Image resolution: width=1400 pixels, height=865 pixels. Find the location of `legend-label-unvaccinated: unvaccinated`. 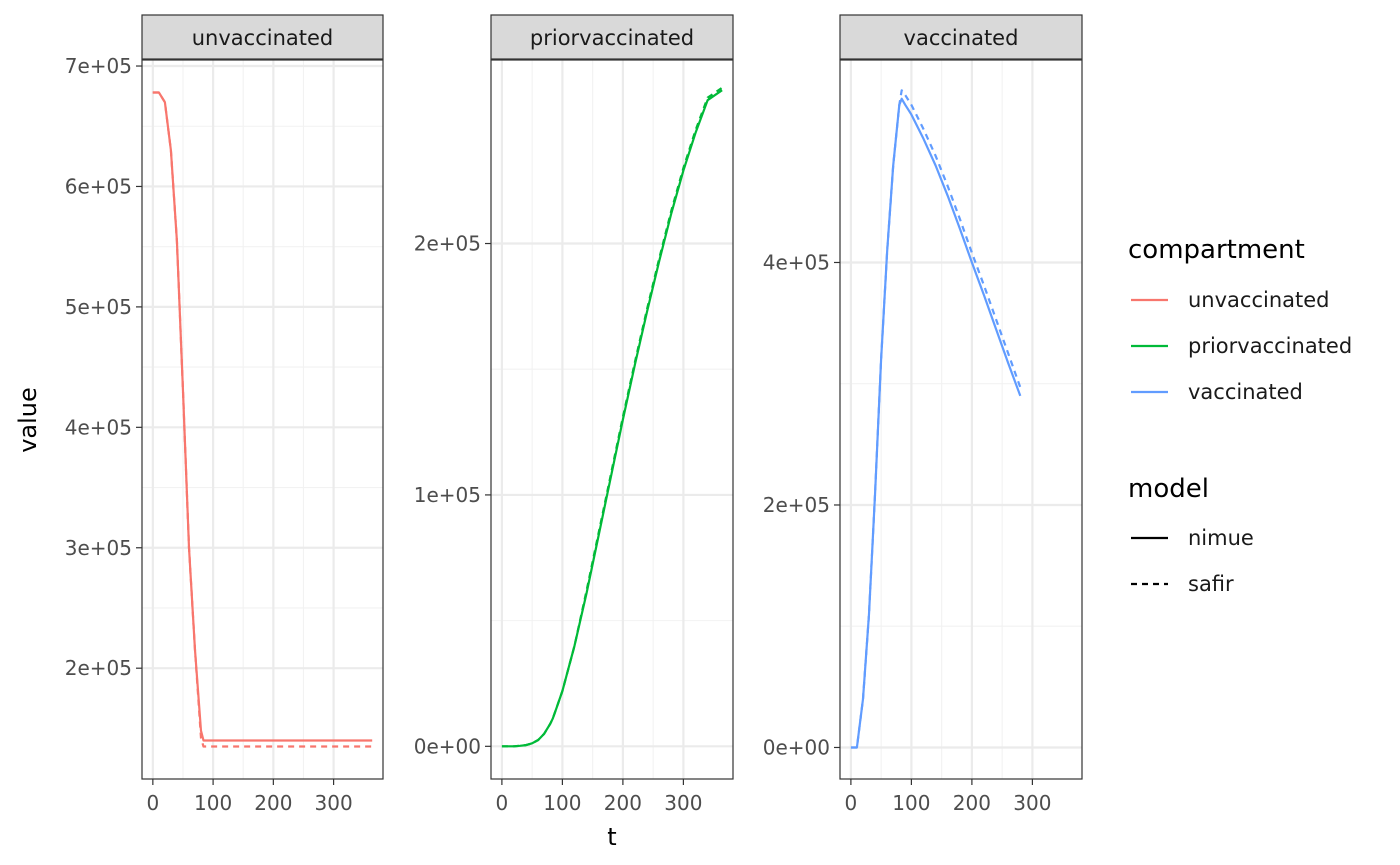

legend-label-unvaccinated: unvaccinated is located at coordinates (1259, 300).